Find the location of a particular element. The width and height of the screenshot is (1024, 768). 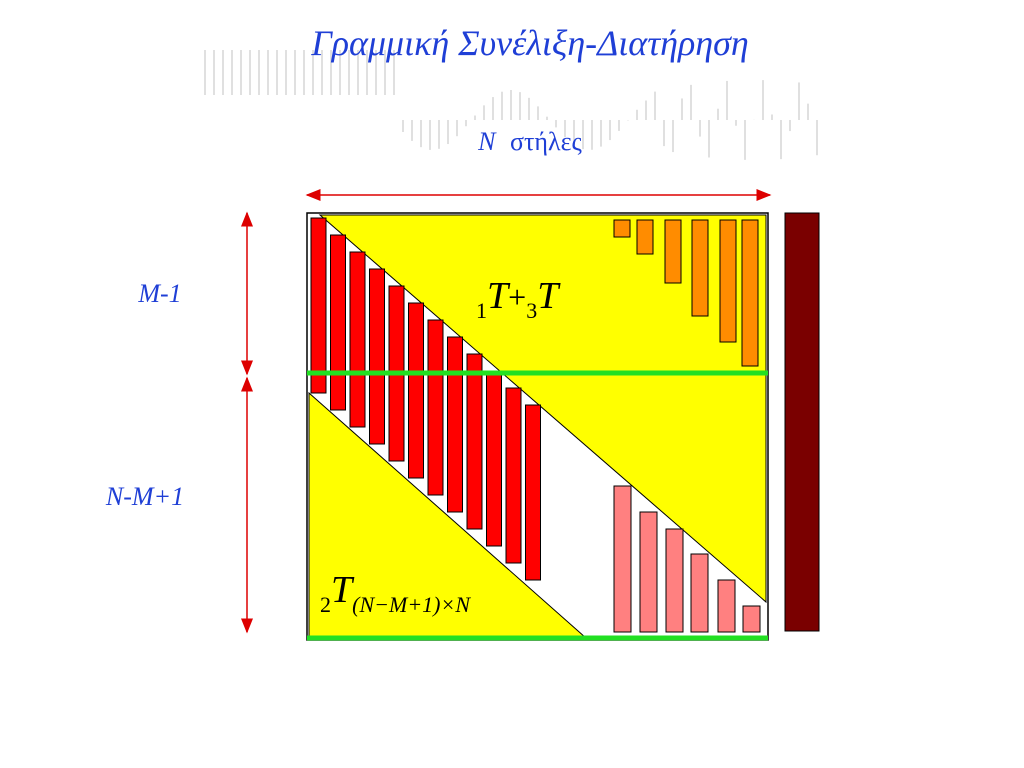

sub: 1 is located at coordinates (481, 310).